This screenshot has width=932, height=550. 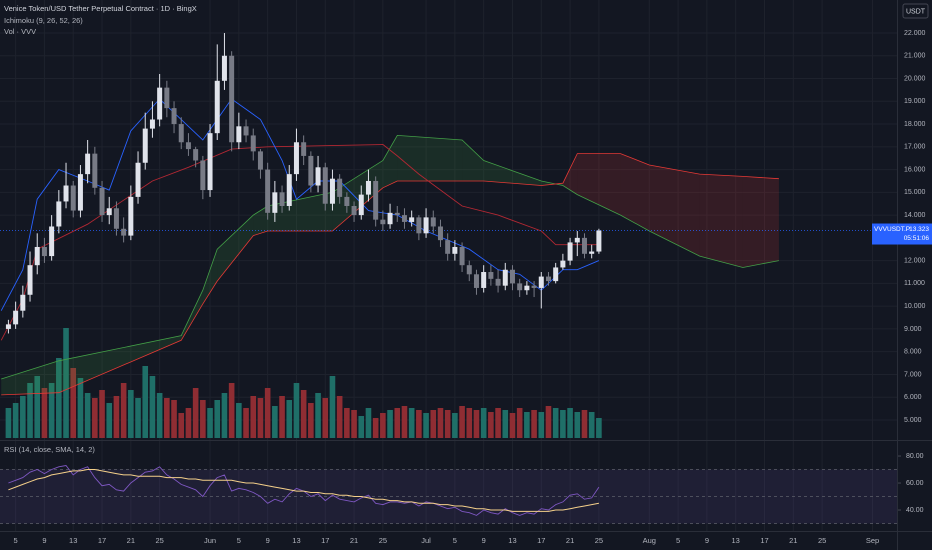 What do you see at coordinates (917, 238) in the screenshot?
I see `countdown-label: 05:51:06` at bounding box center [917, 238].